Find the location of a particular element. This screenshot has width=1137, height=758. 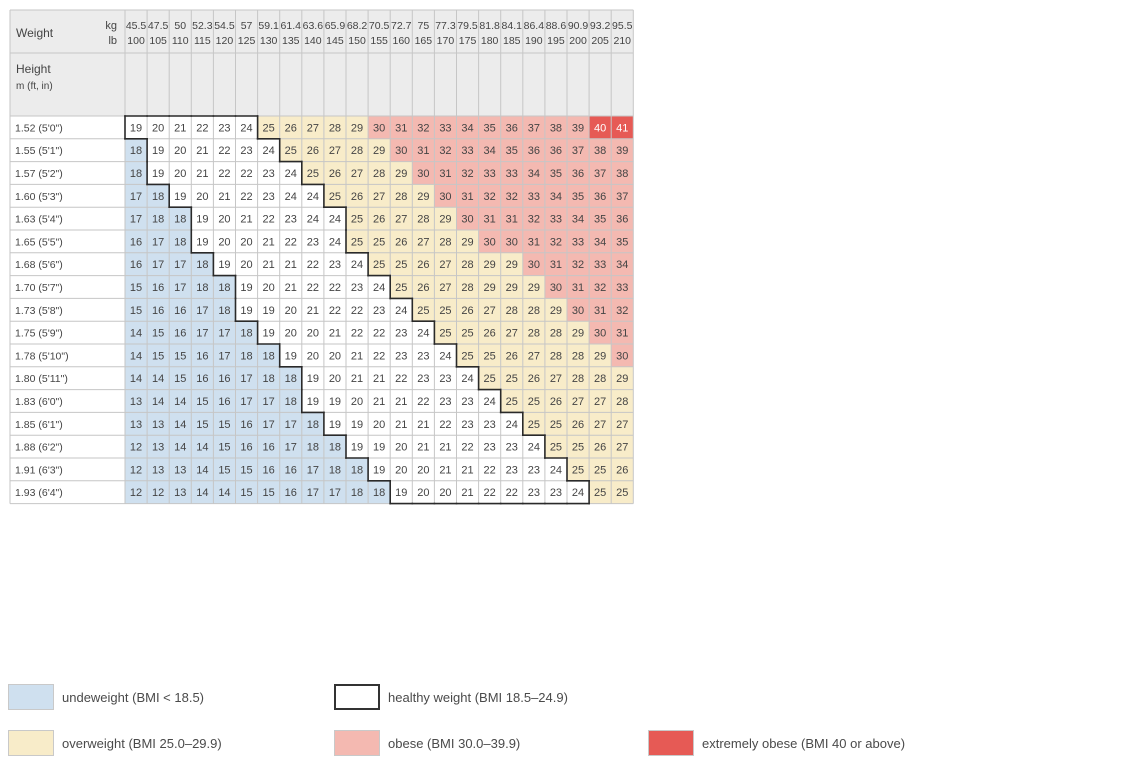

weight-kg-label: 93.2 is located at coordinates (600, 26).